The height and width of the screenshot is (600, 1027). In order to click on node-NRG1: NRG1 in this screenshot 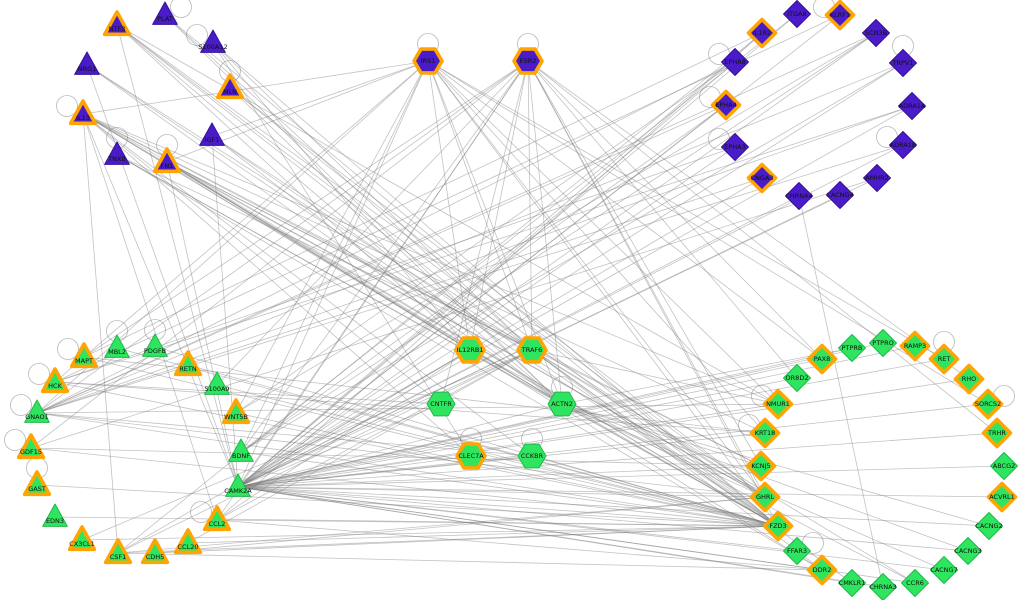, I will do `click(87, 63)`.